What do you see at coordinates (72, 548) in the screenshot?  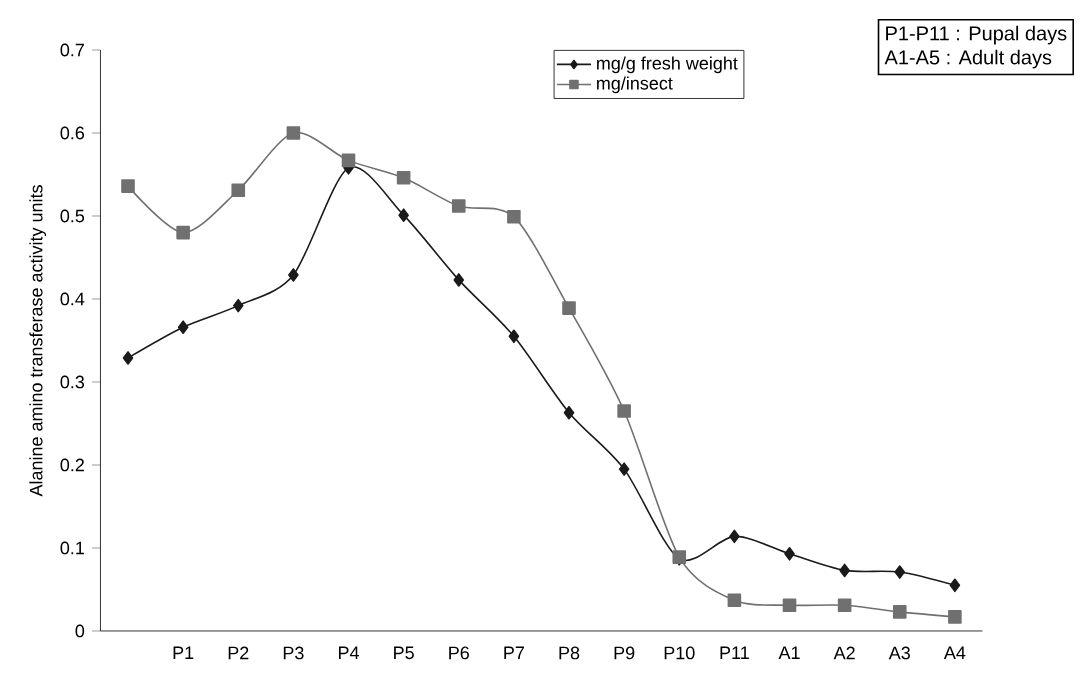 I see `y-tick-label: 0.1` at bounding box center [72, 548].